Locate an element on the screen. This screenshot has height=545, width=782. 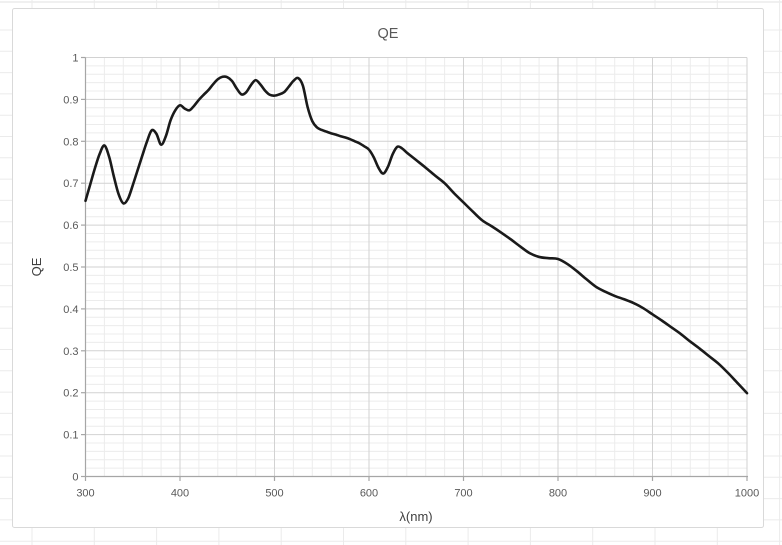
x-tick-label-500: 500 is located at coordinates (274, 494).